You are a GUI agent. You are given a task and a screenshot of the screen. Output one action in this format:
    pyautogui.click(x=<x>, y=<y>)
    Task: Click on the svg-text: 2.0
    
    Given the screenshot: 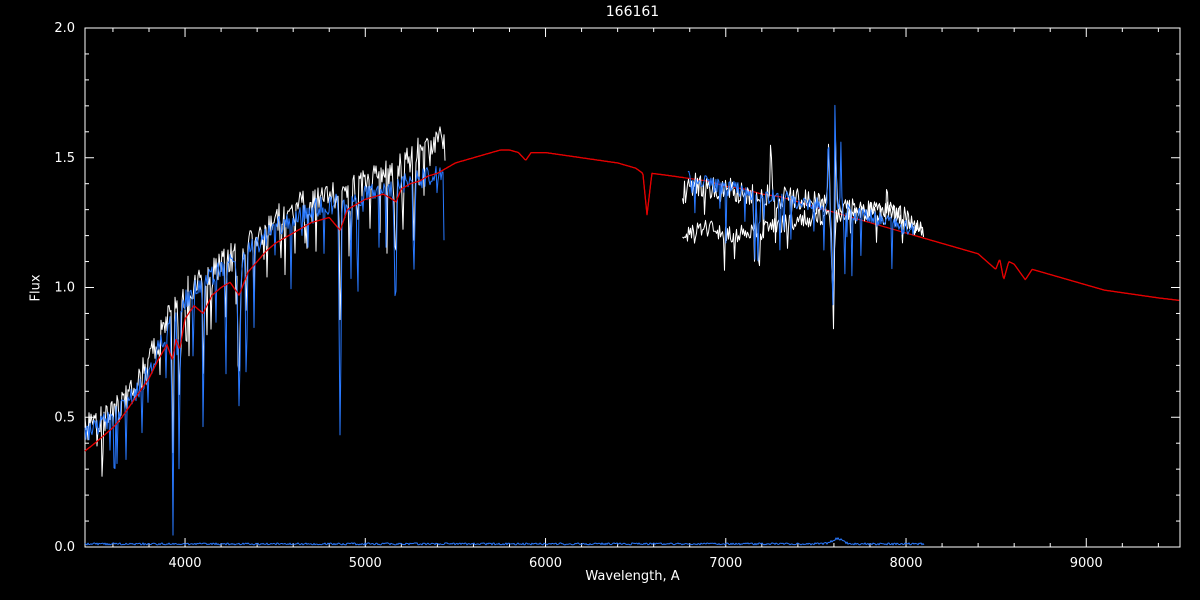 What is the action you would take?
    pyautogui.click(x=64, y=28)
    